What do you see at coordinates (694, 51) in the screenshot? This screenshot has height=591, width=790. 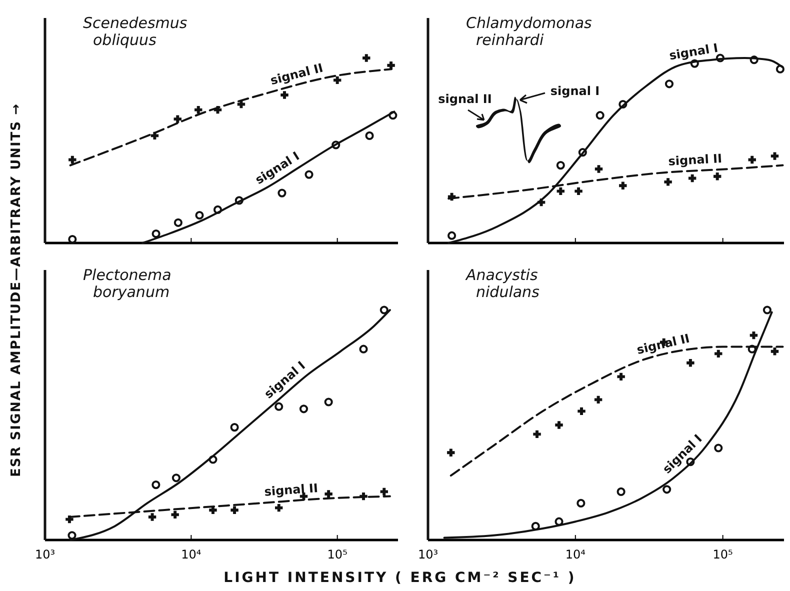 I see `text: signal I` at bounding box center [694, 51].